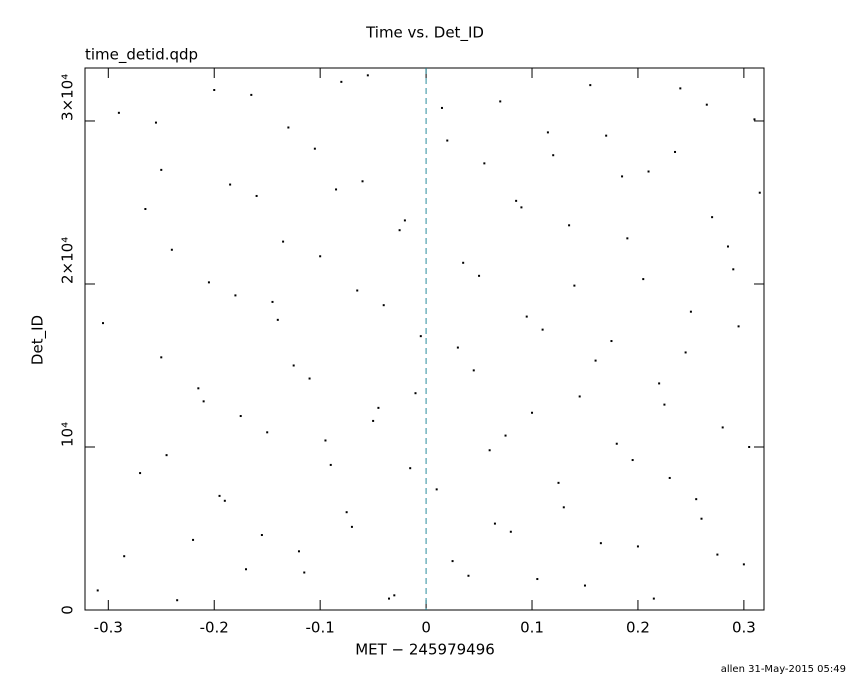  I want to click on y-tick-label: 2×10⁴, so click(68, 260).